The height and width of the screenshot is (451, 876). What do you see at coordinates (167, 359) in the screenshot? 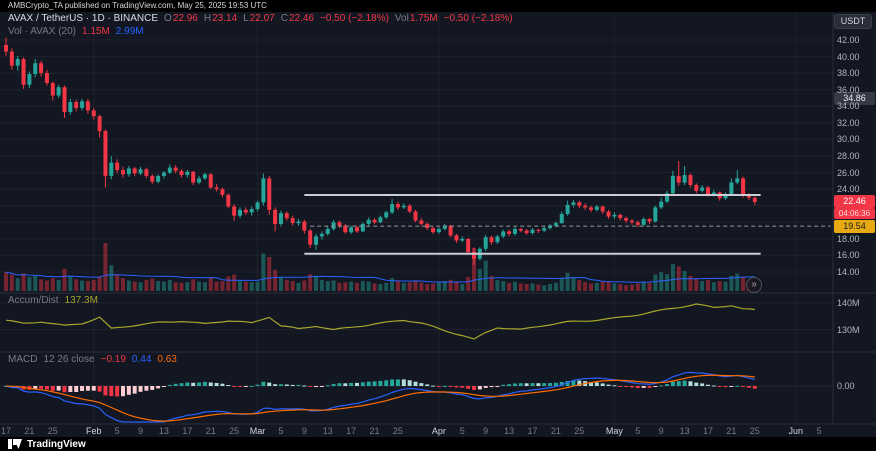
I see `macd-signal-value: 0.63` at bounding box center [167, 359].